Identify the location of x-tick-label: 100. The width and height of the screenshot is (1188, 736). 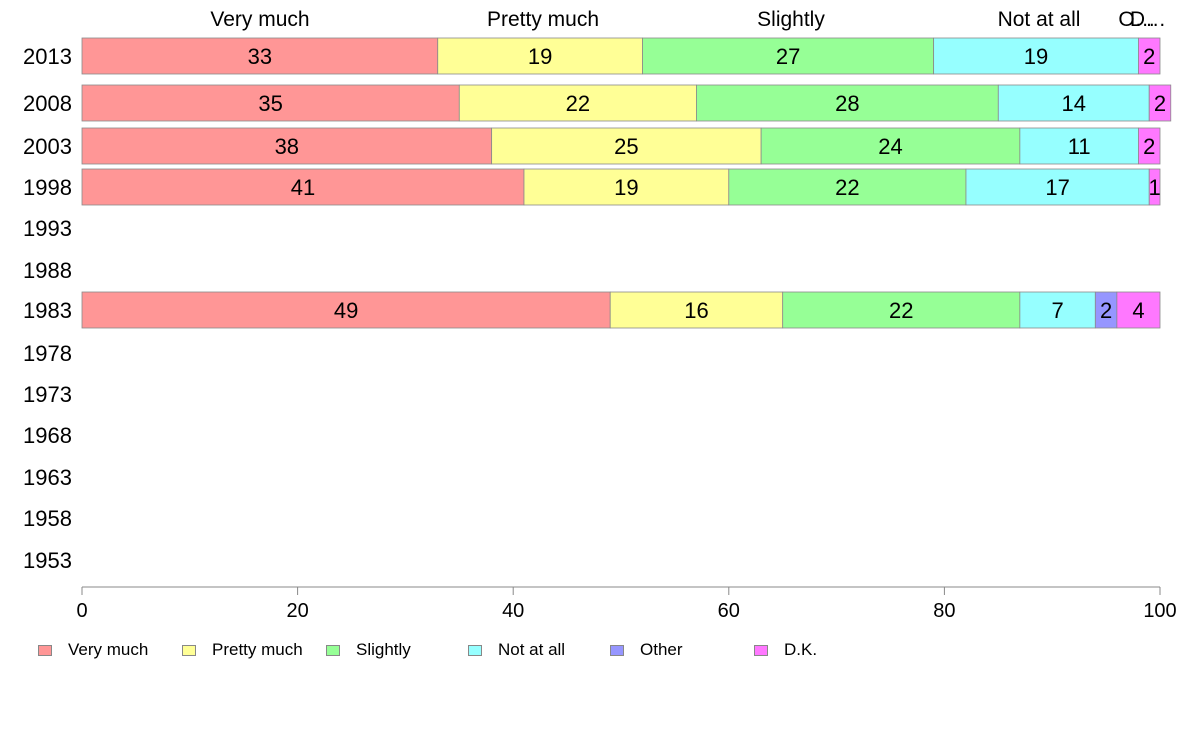
(1159, 611).